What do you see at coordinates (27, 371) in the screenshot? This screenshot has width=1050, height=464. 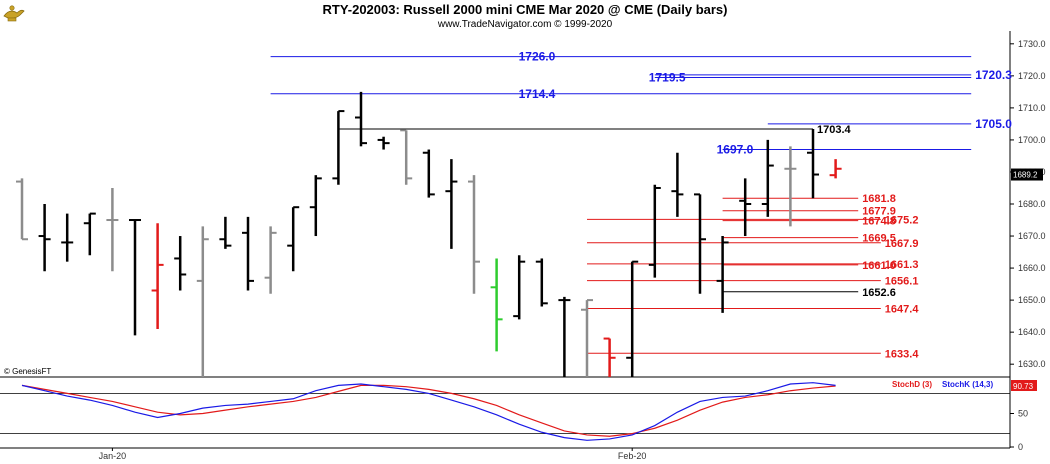 I see `watermark: © GenesisFT` at bounding box center [27, 371].